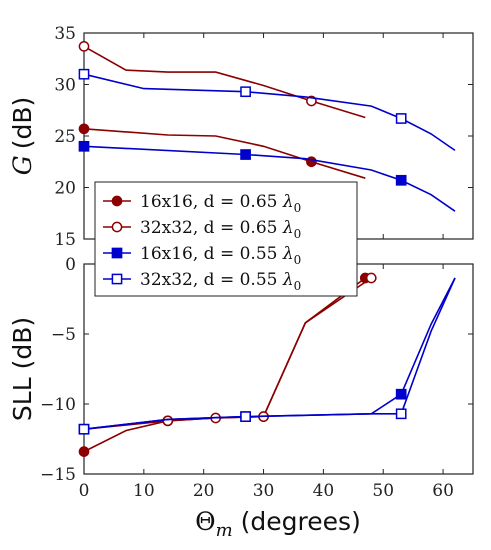 The width and height of the screenshot is (491, 550). Describe the element at coordinates (211, 254) in the screenshot. I see `legend-label-text: 16x16, d = 0.55` at that location.